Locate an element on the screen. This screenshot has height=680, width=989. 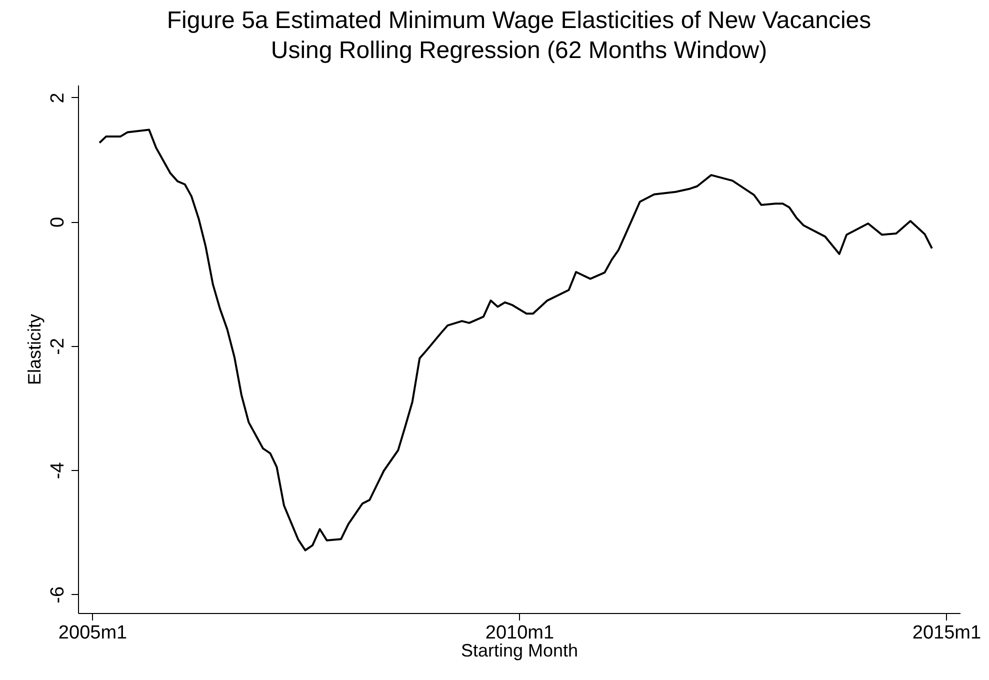
y-tick-label: -6 is located at coordinates (58, 595).